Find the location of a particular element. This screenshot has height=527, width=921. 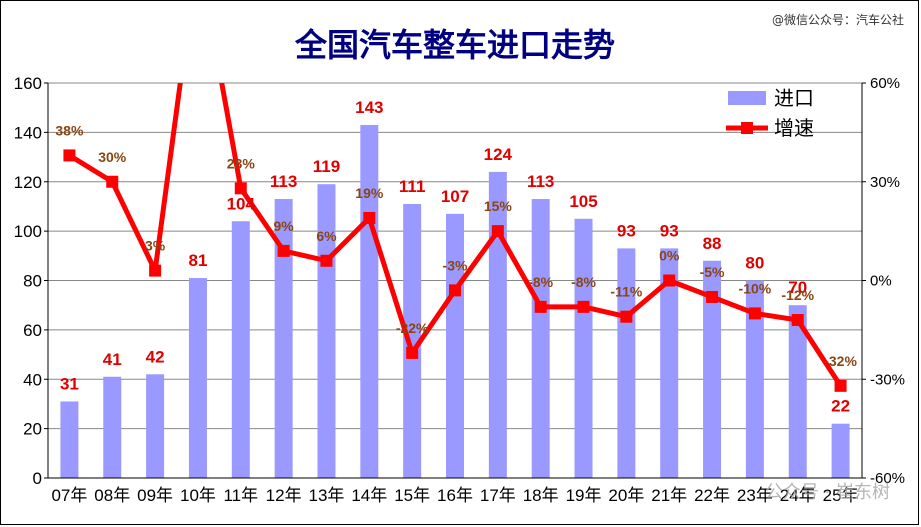

line-value-label: -22% is located at coordinates (412, 328).